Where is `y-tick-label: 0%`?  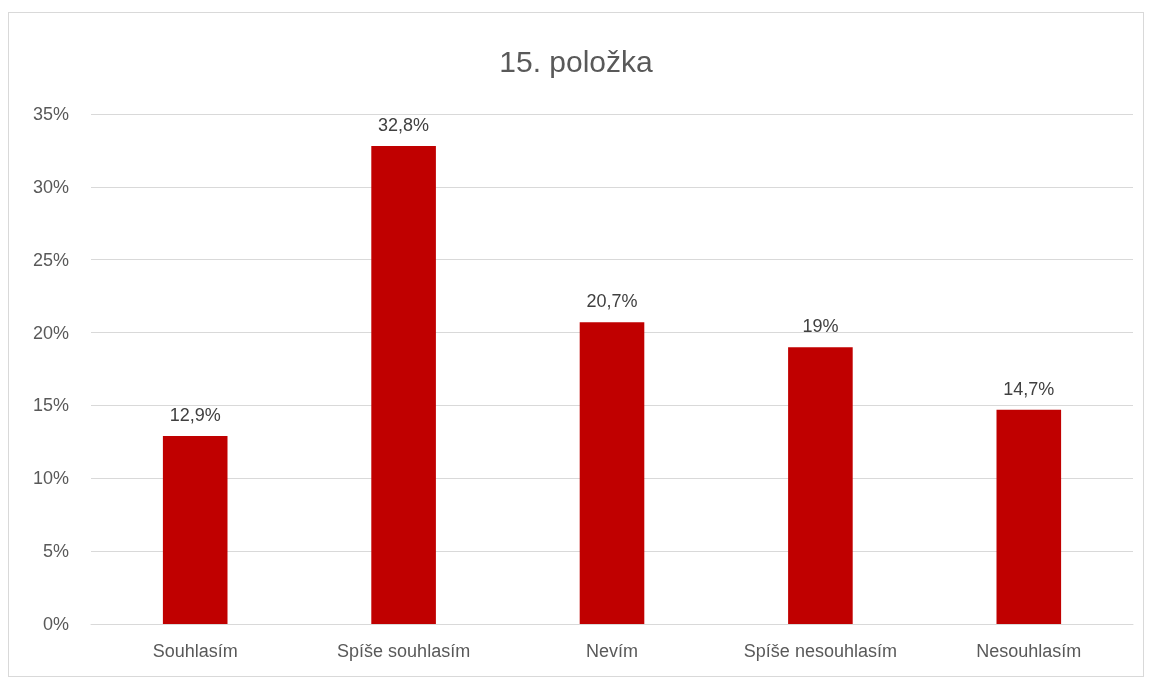
y-tick-label: 0% is located at coordinates (55, 624).